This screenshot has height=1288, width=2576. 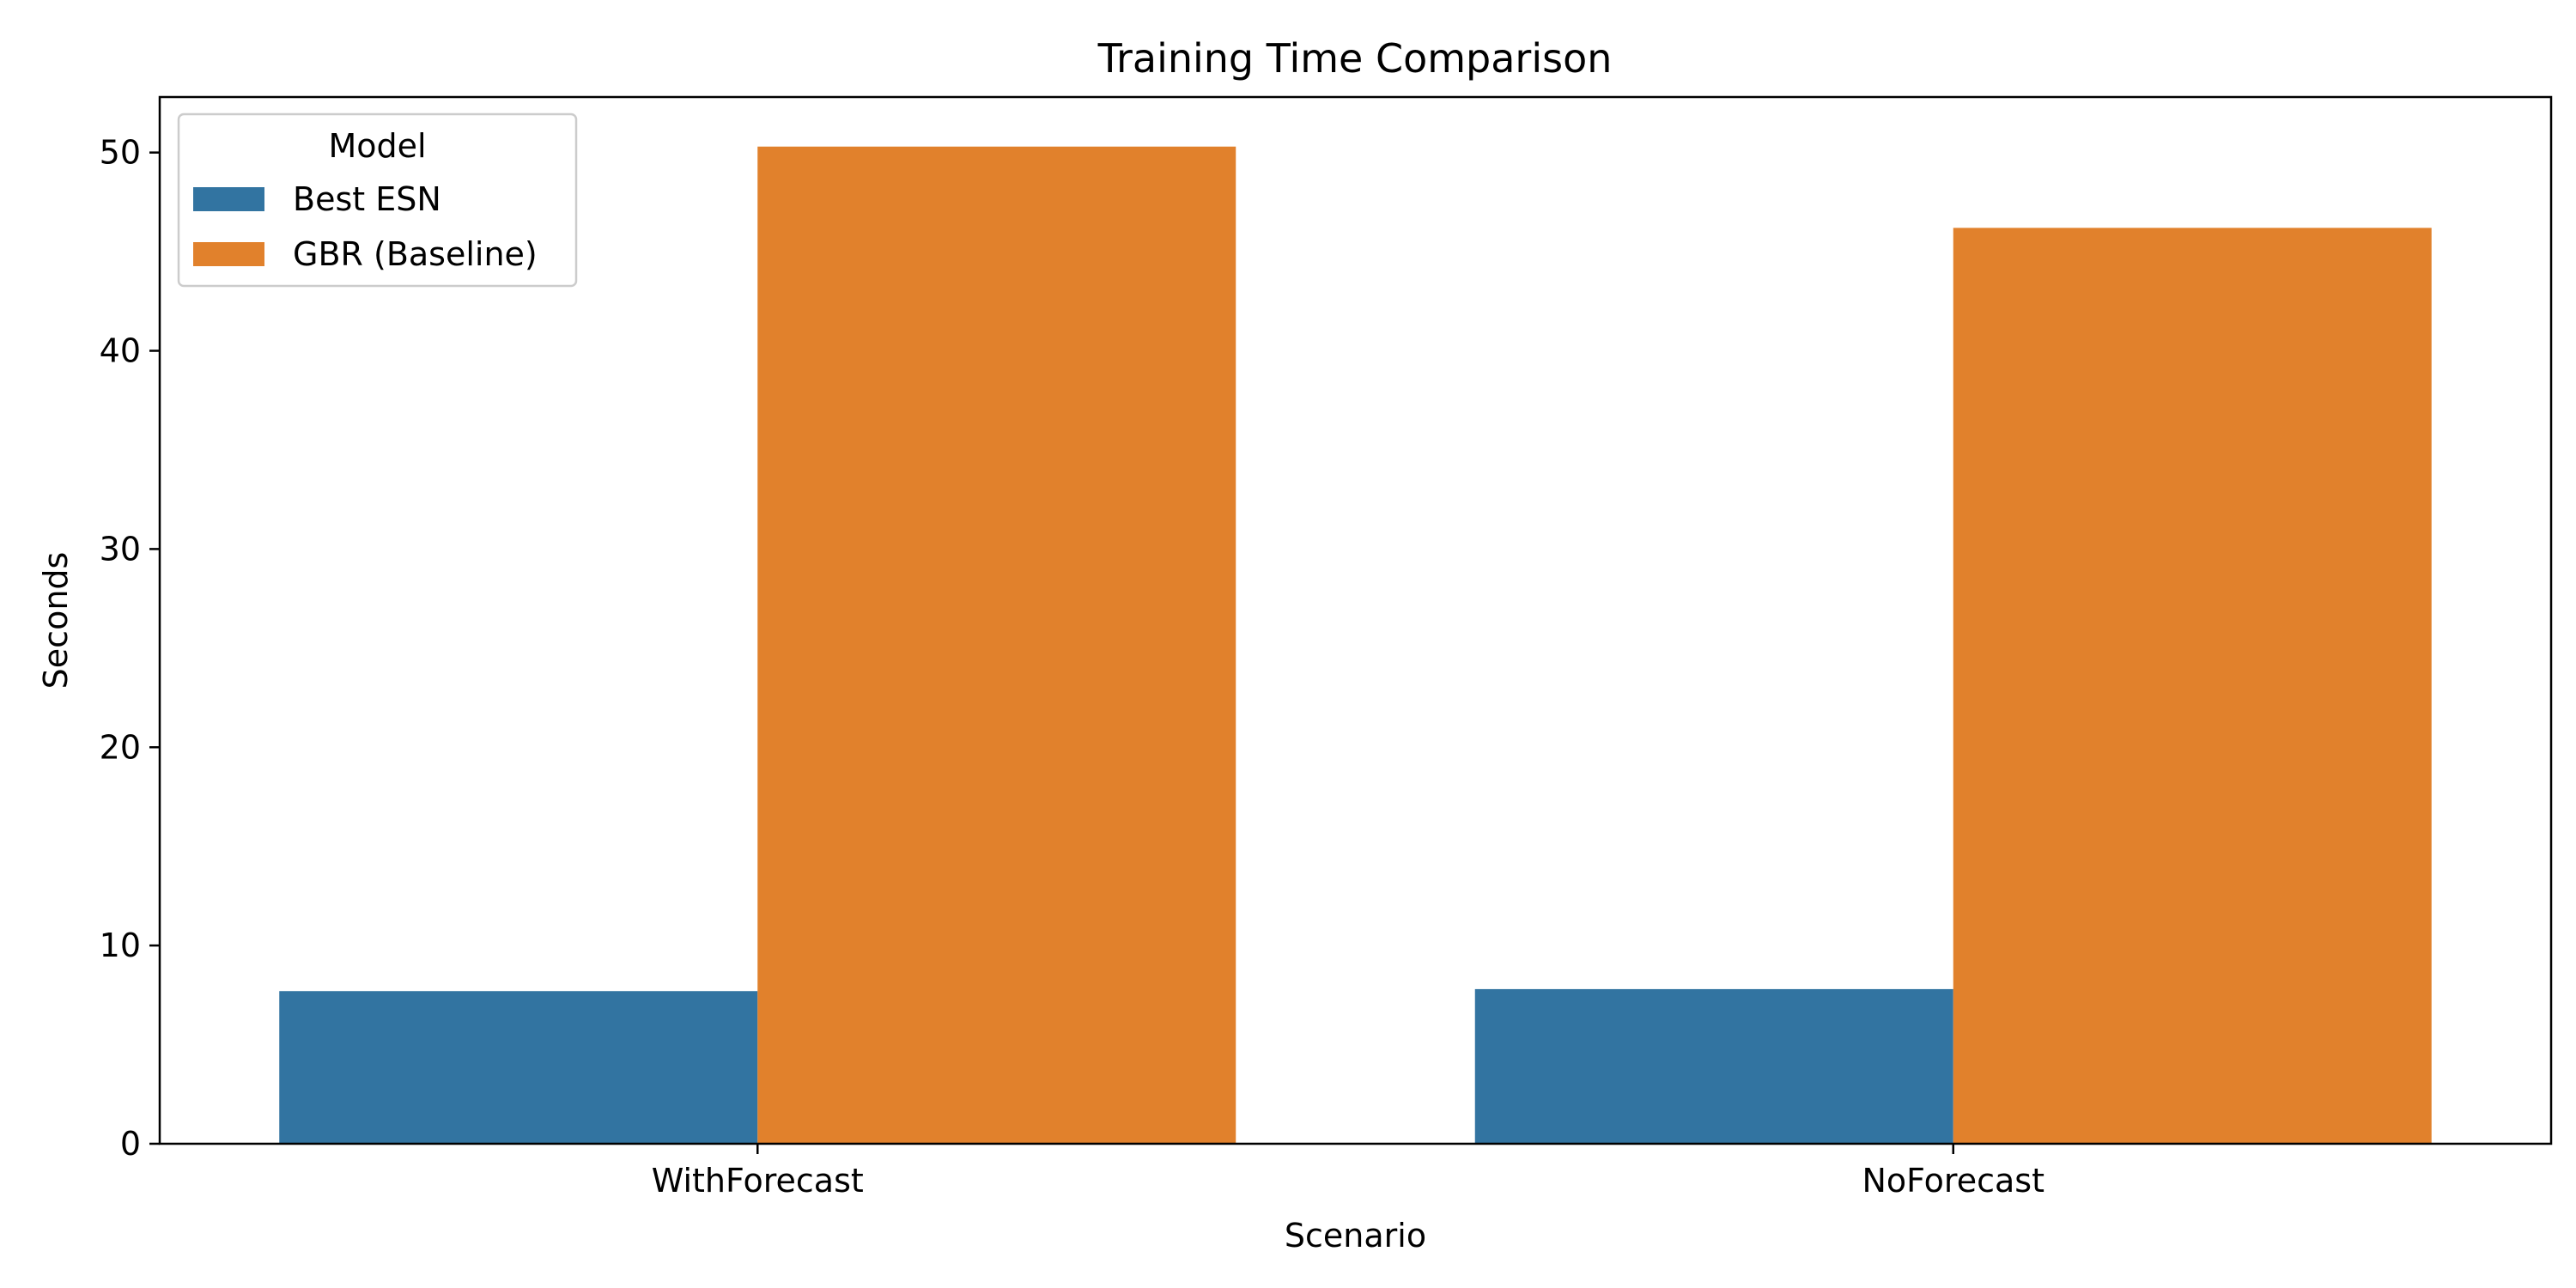 I want to click on y-tick-label: 50, so click(x=121, y=153).